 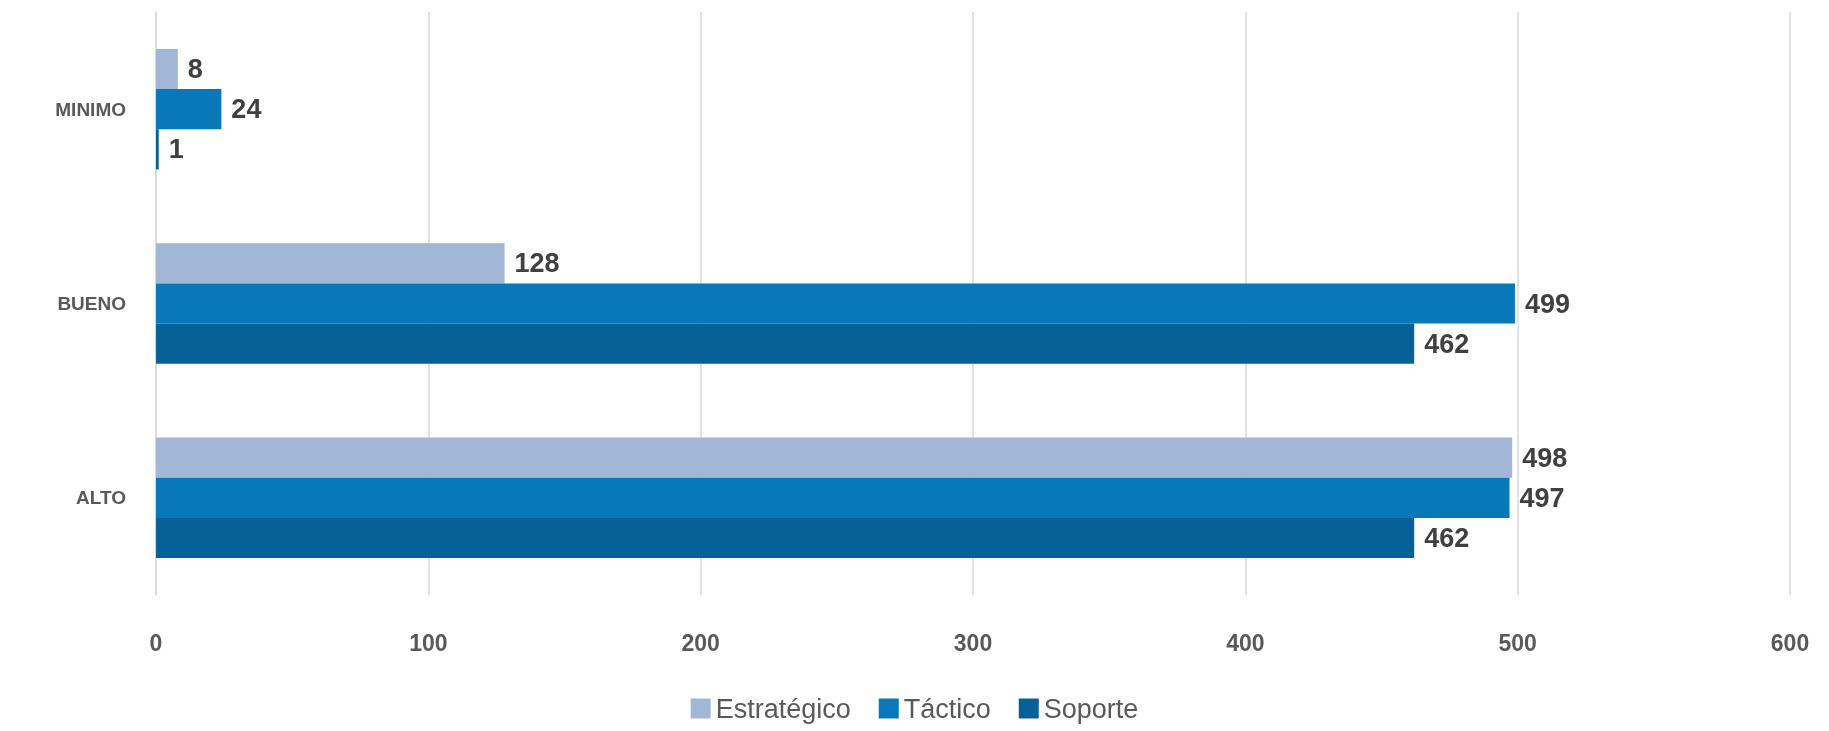 I want to click on data-label: 128, so click(x=537, y=263).